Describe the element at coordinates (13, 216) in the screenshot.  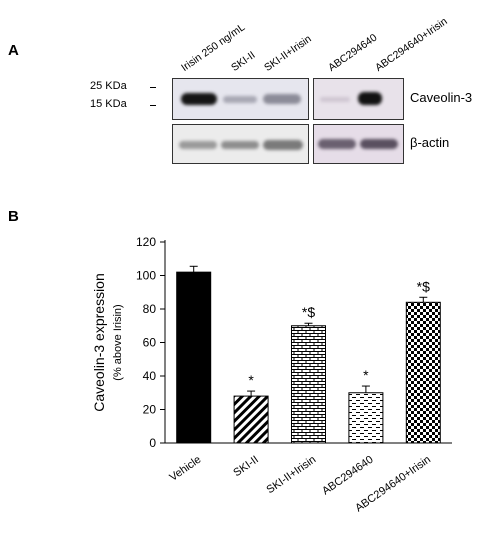
I see `panel-b-label: B` at that location.